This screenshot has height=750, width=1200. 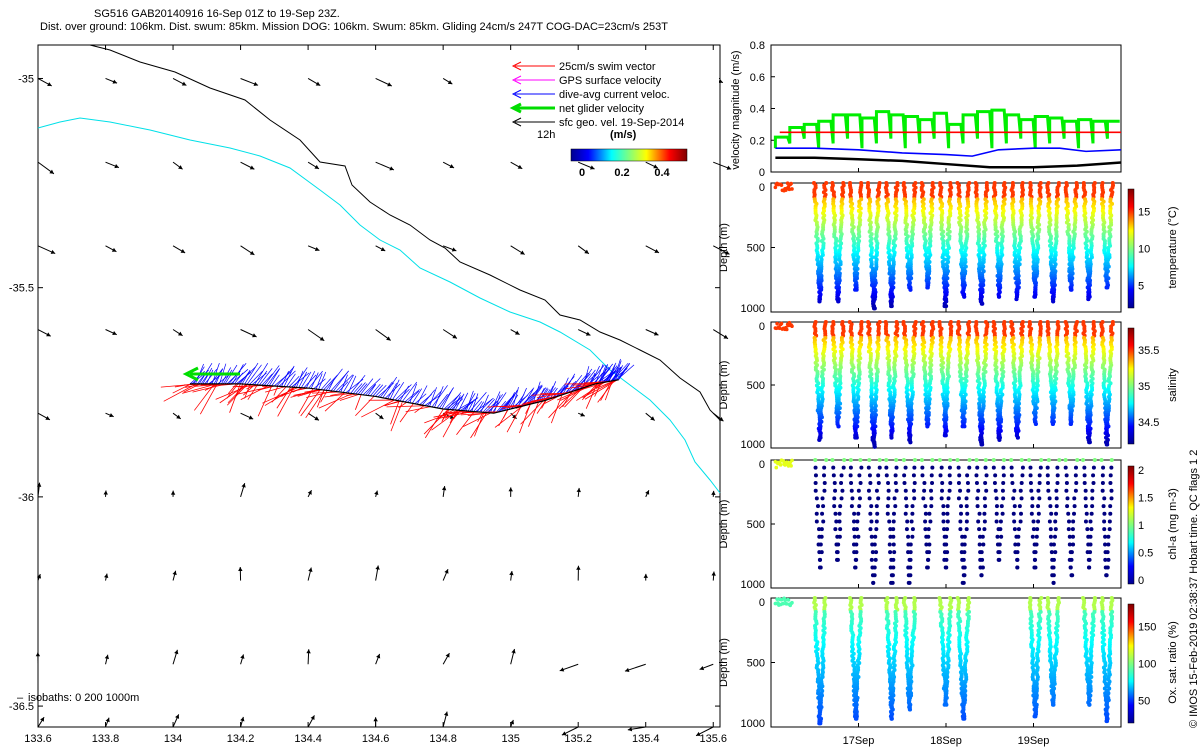 What do you see at coordinates (1173, 247) in the screenshot?
I see `temperature-cblabel: temperature (°C)` at bounding box center [1173, 247].